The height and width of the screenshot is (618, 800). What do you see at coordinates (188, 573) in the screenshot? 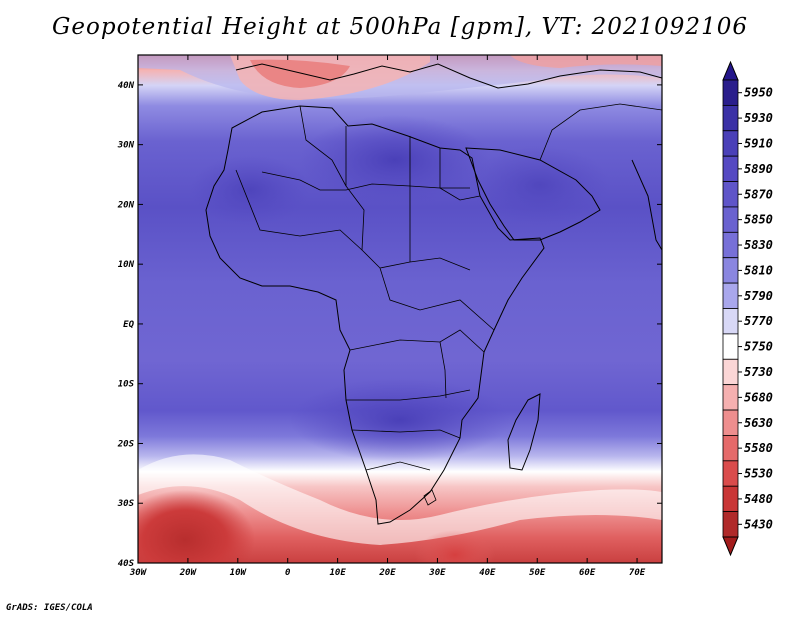
I see `x-tick-label: 20W` at bounding box center [188, 573].